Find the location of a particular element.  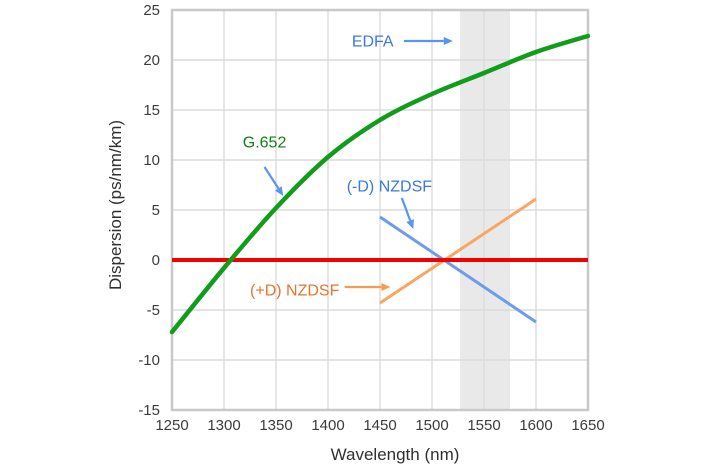

annotation-arrowhead-nzdsf-minus is located at coordinates (410, 224).